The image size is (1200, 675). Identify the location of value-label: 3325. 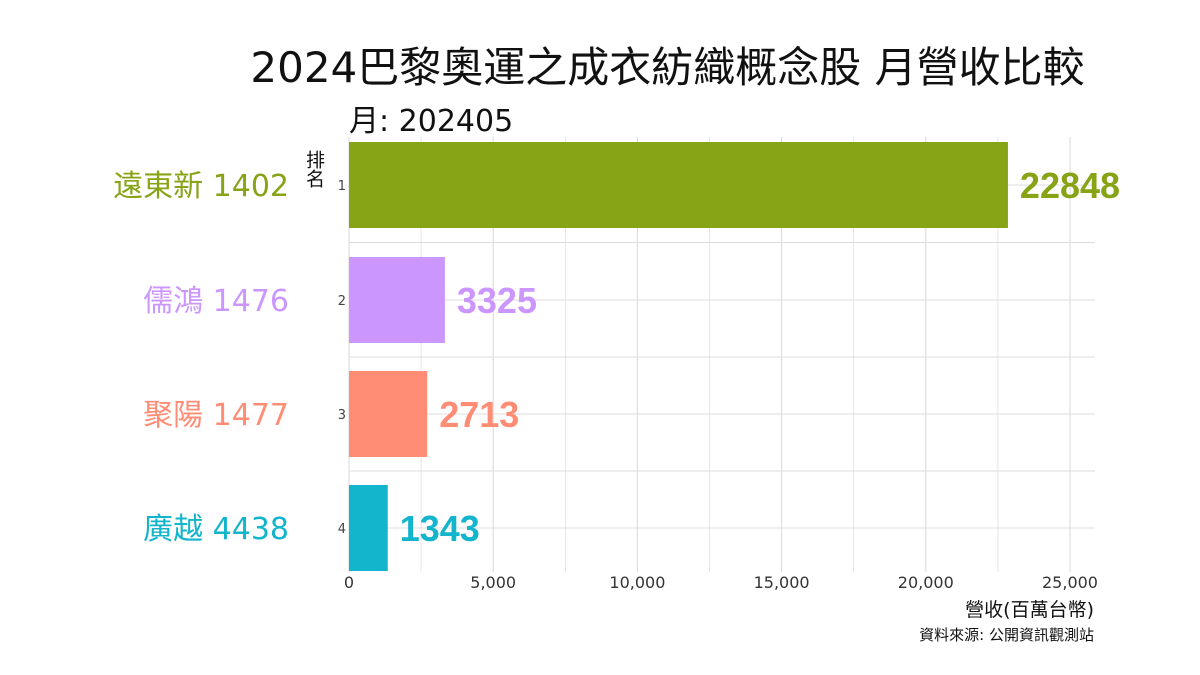
(497, 300).